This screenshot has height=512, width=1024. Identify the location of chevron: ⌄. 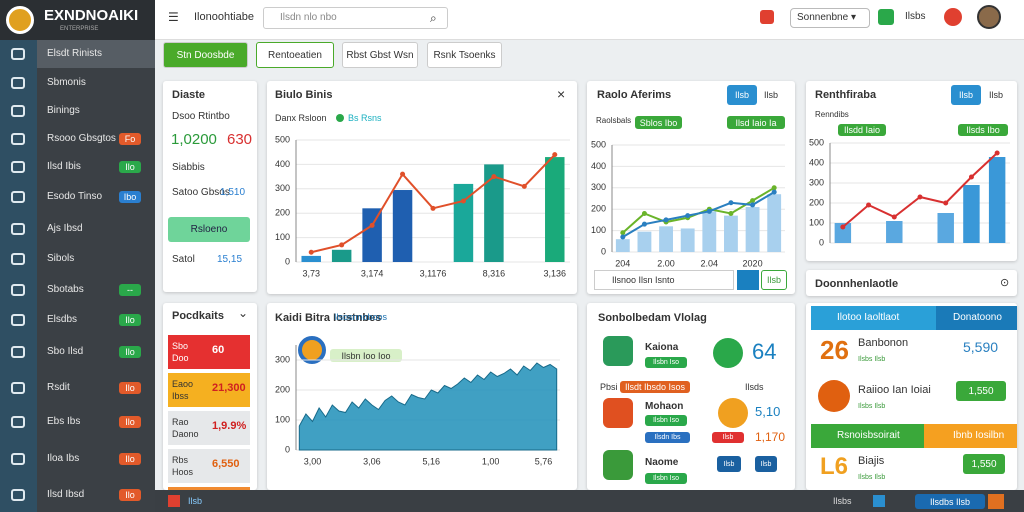
(243, 313).